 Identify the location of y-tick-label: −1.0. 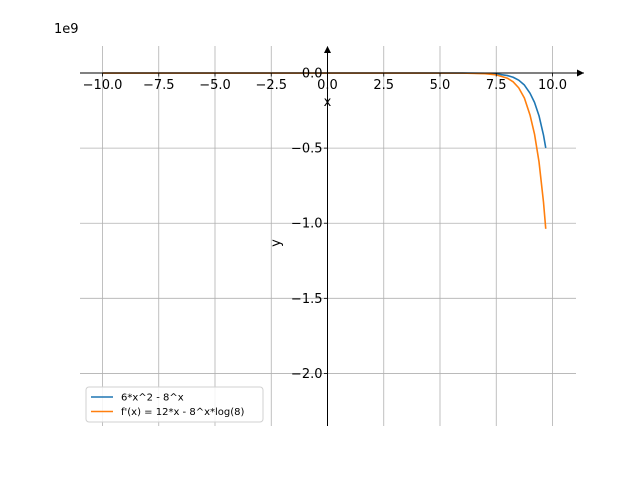
(307, 224).